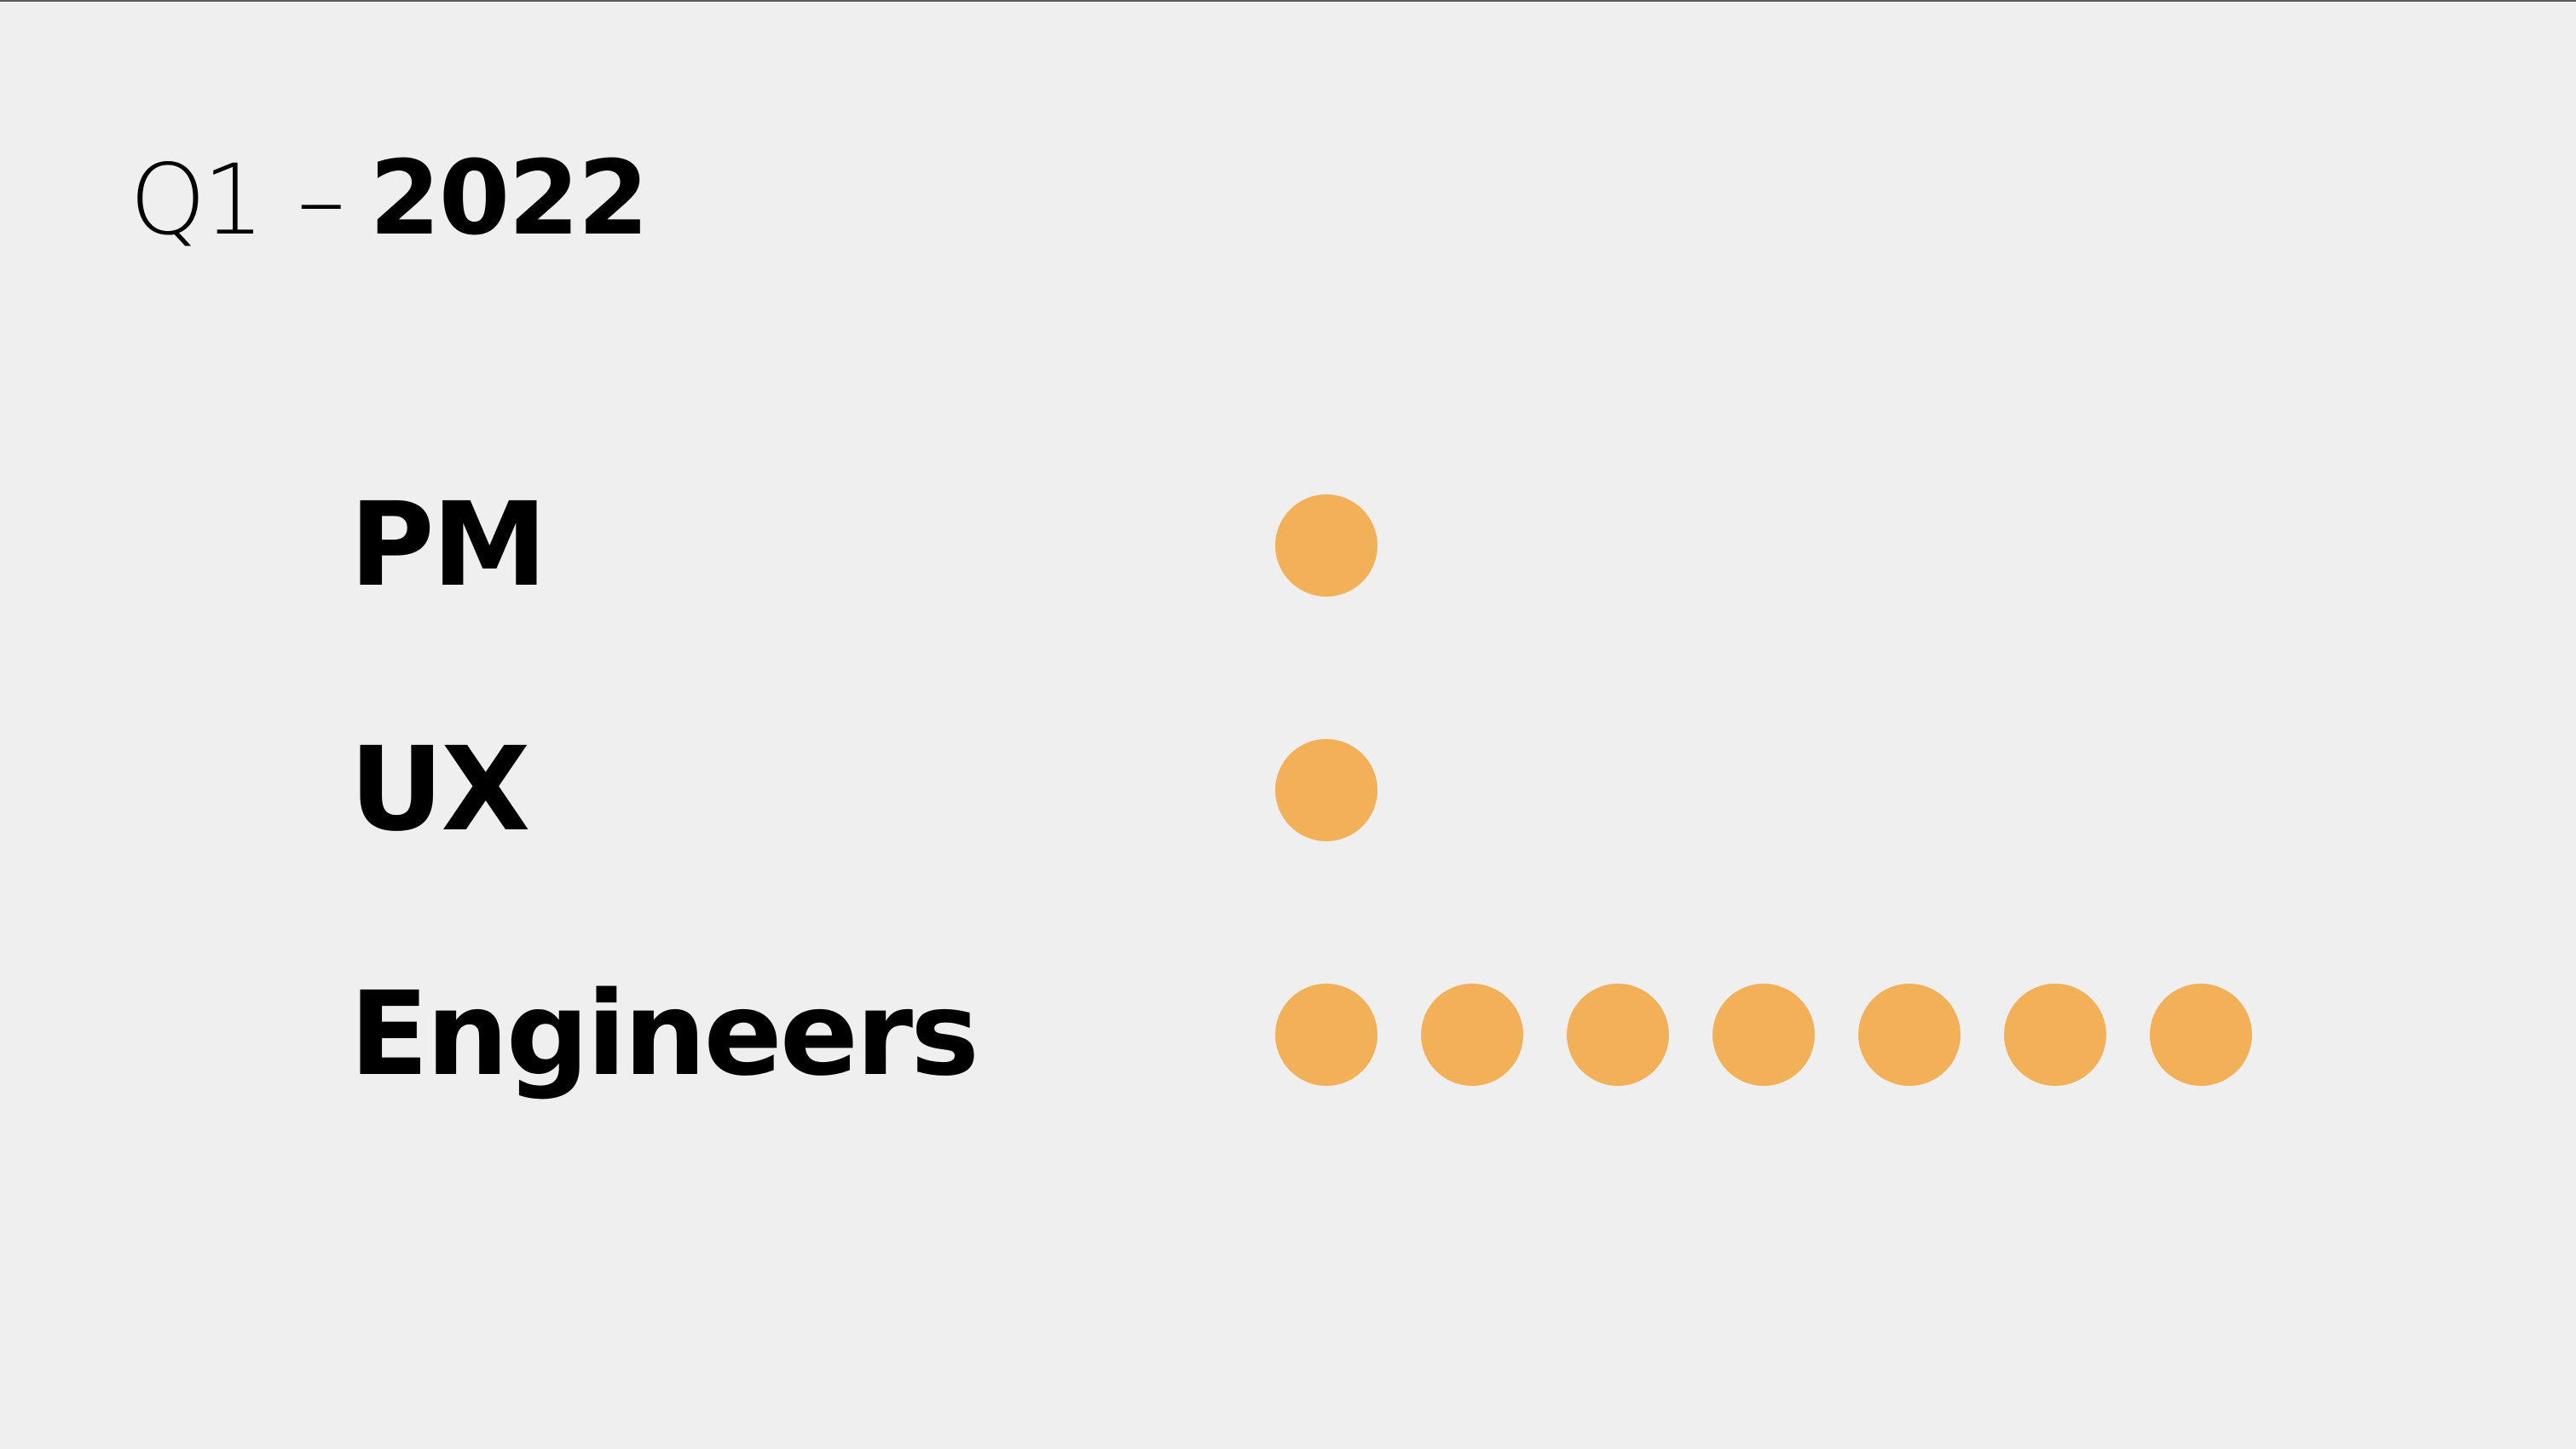 This screenshot has height=1449, width=2576. I want to click on slide-title: Q1 – 2022, so click(389, 199).